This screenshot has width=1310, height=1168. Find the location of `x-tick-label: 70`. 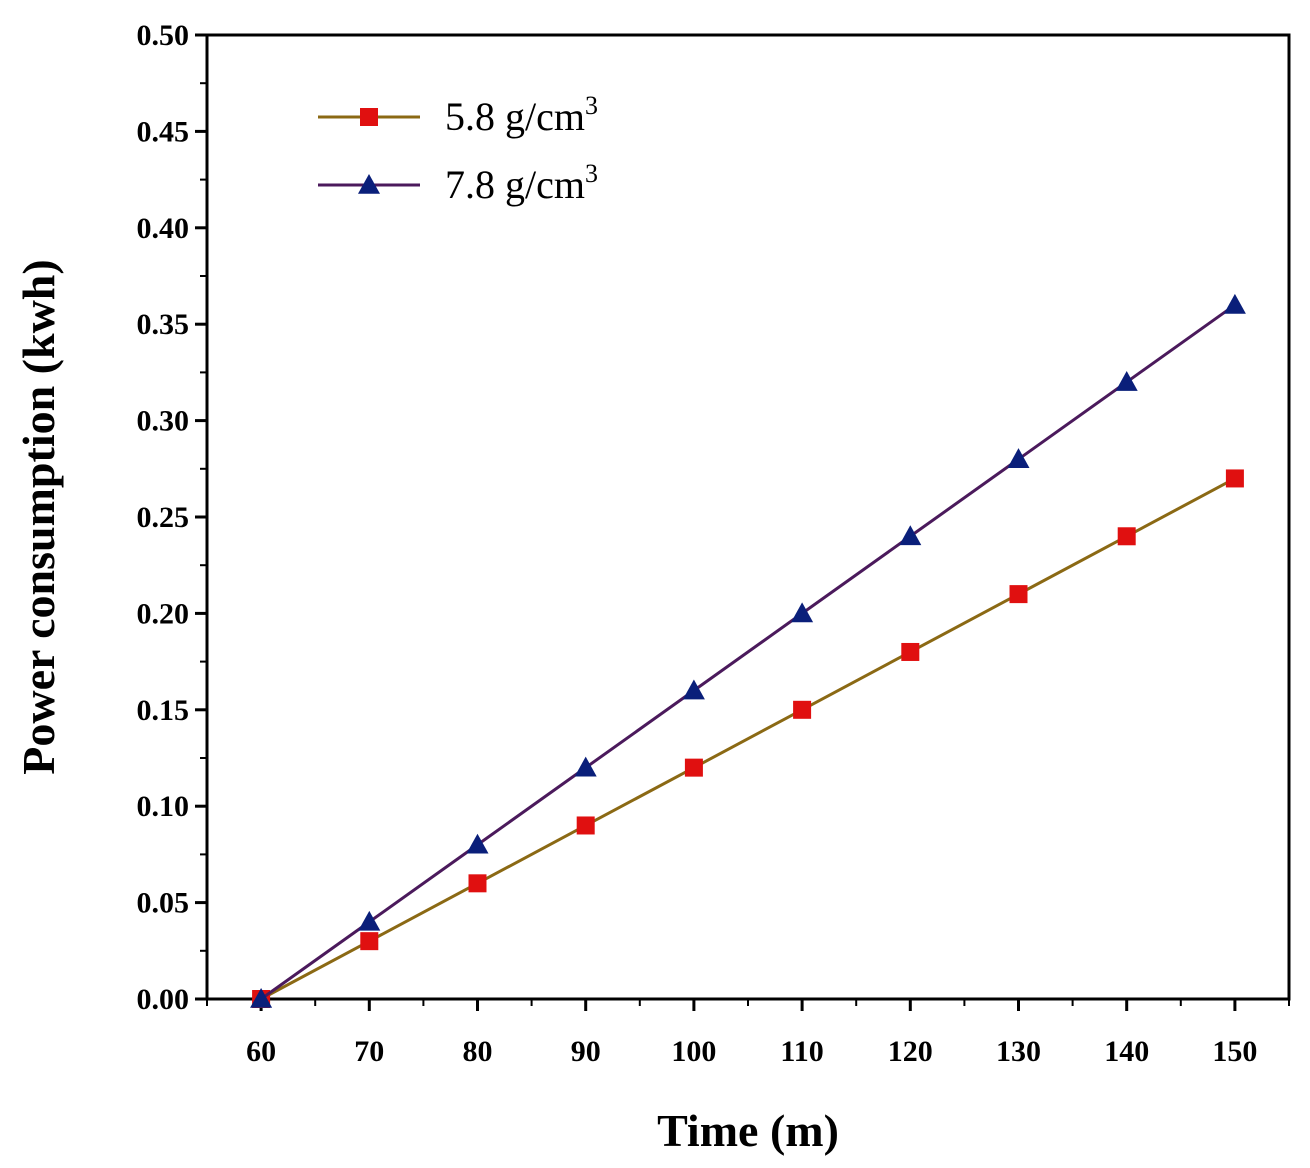

x-tick-label: 70 is located at coordinates (369, 1051).